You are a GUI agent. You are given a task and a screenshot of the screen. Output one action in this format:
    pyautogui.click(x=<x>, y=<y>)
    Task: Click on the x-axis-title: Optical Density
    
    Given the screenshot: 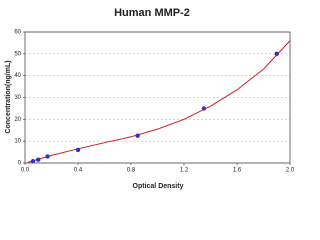 What is the action you would take?
    pyautogui.click(x=158, y=186)
    